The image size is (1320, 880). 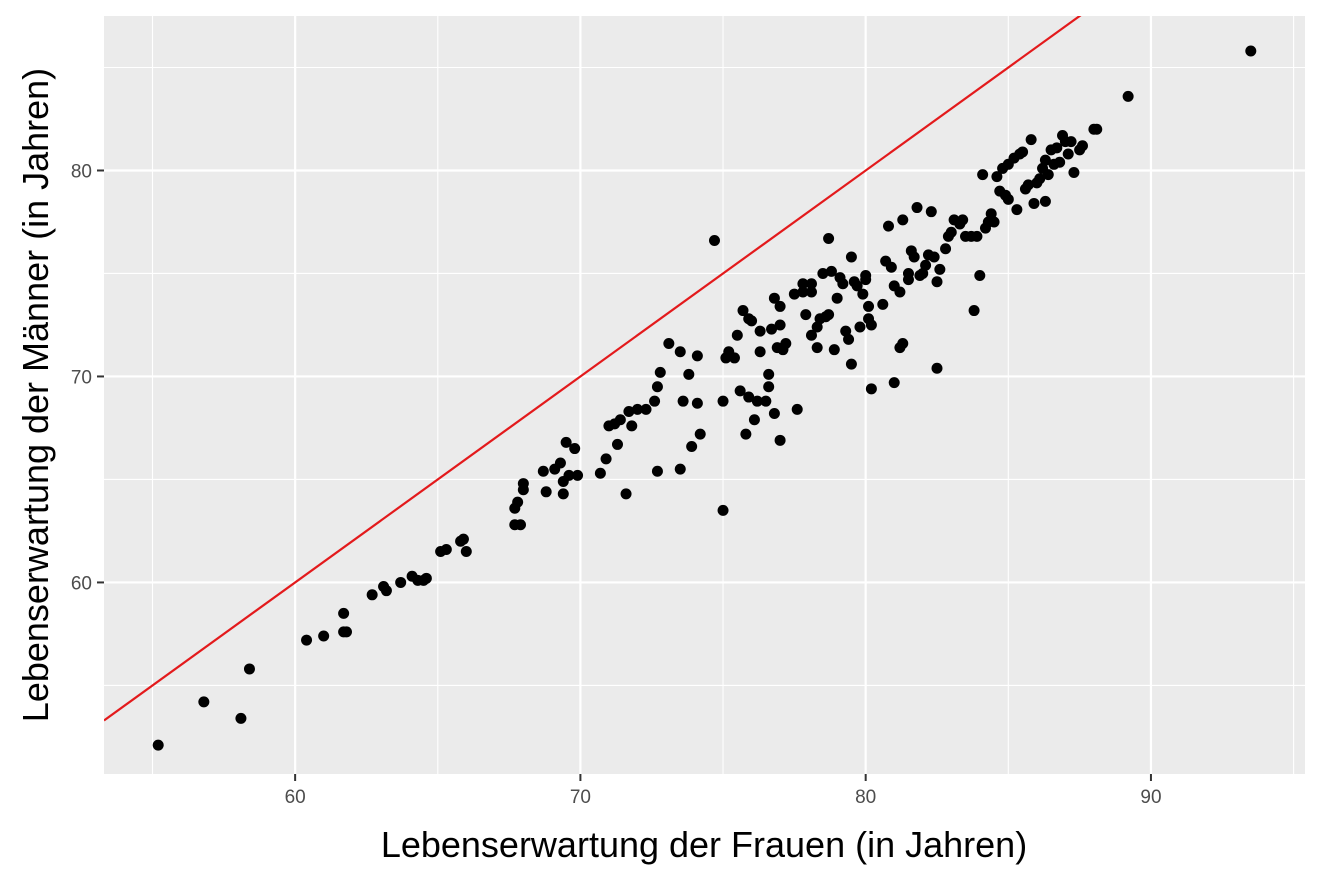 What do you see at coordinates (35, 395) in the screenshot?
I see `y-axis-title: Lebenserwartung der Männer (in Jahren)` at bounding box center [35, 395].